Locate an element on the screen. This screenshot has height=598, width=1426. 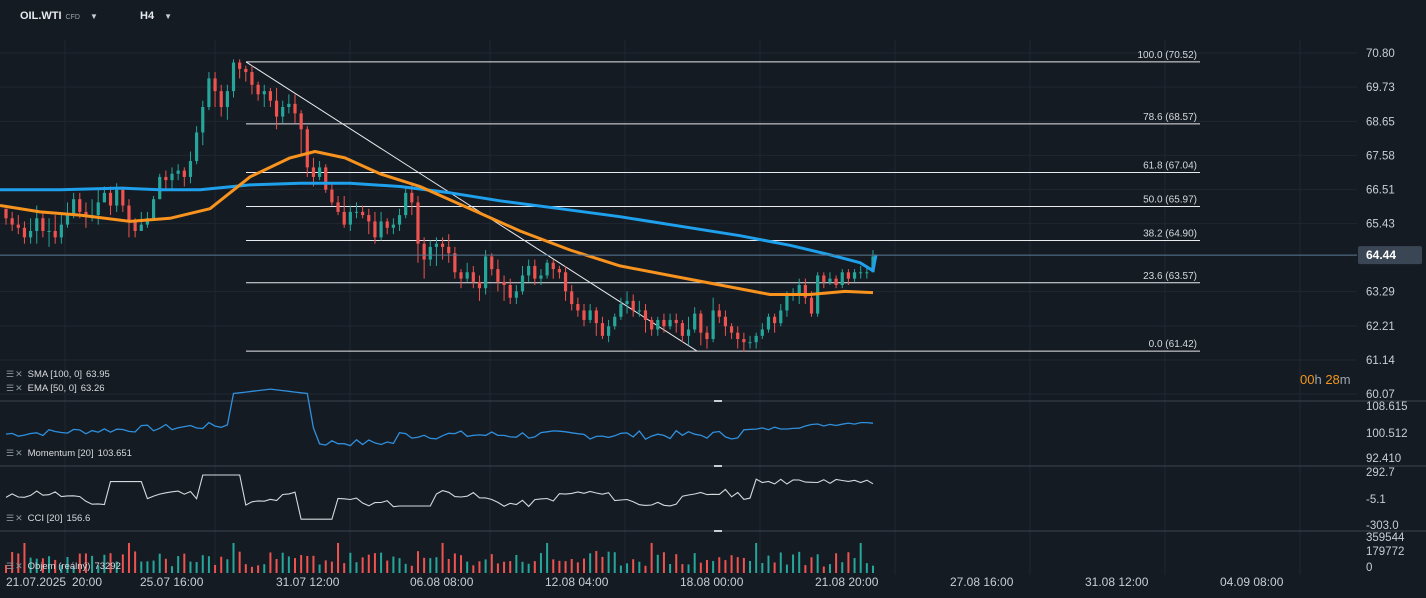
timeframe-selector: H4 ▼ is located at coordinates (156, 16).